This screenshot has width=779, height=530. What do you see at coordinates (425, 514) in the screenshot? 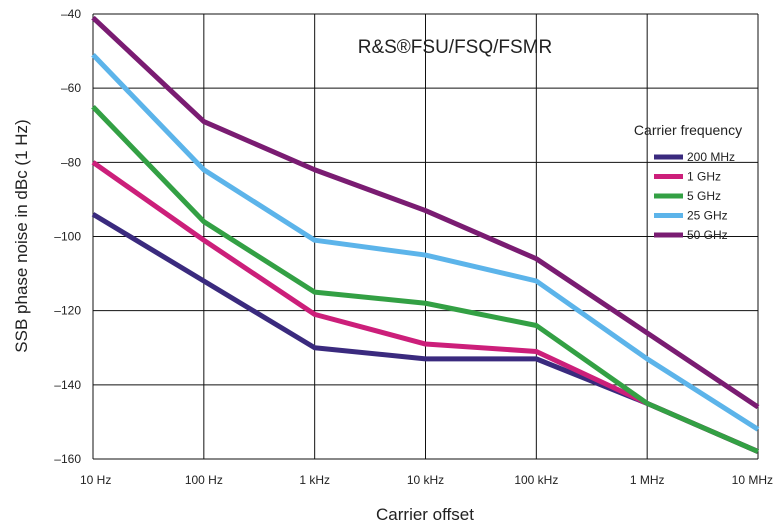
I see `x-axis-title: Carrier offset` at bounding box center [425, 514].